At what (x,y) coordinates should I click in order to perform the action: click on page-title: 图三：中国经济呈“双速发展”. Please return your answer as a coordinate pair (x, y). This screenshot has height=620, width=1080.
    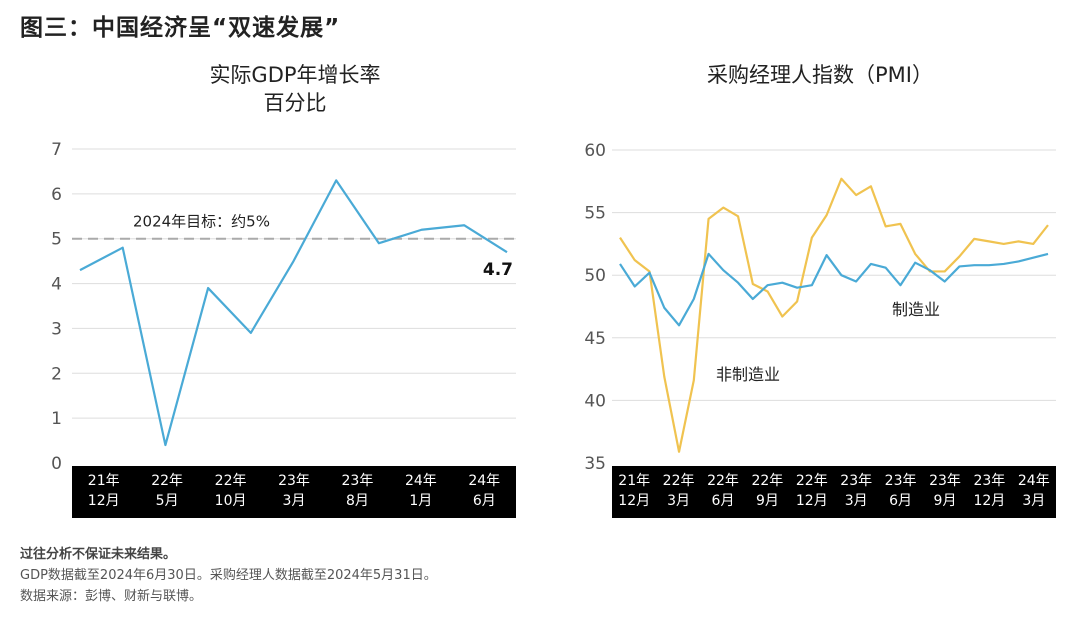
    Looking at the image, I should click on (180, 28).